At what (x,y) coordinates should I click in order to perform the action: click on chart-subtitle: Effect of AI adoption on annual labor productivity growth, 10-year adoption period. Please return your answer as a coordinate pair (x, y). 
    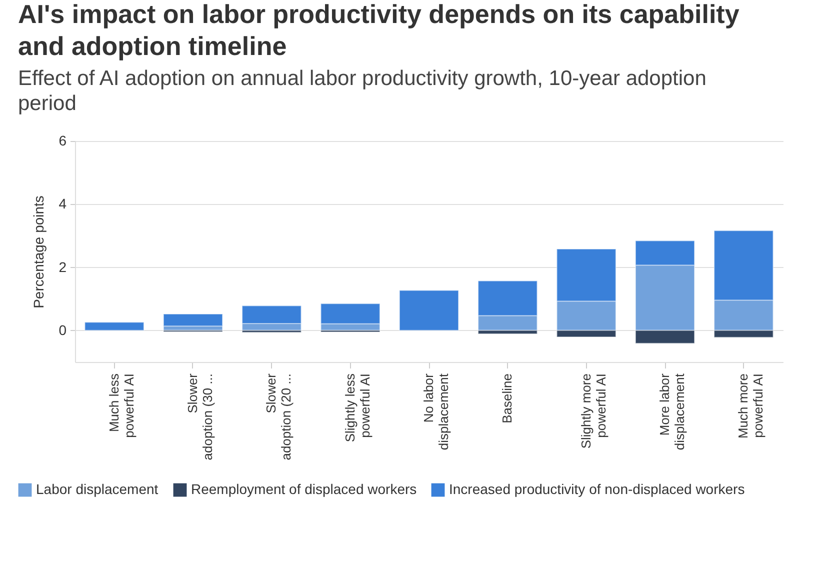
    Looking at the image, I should click on (362, 91).